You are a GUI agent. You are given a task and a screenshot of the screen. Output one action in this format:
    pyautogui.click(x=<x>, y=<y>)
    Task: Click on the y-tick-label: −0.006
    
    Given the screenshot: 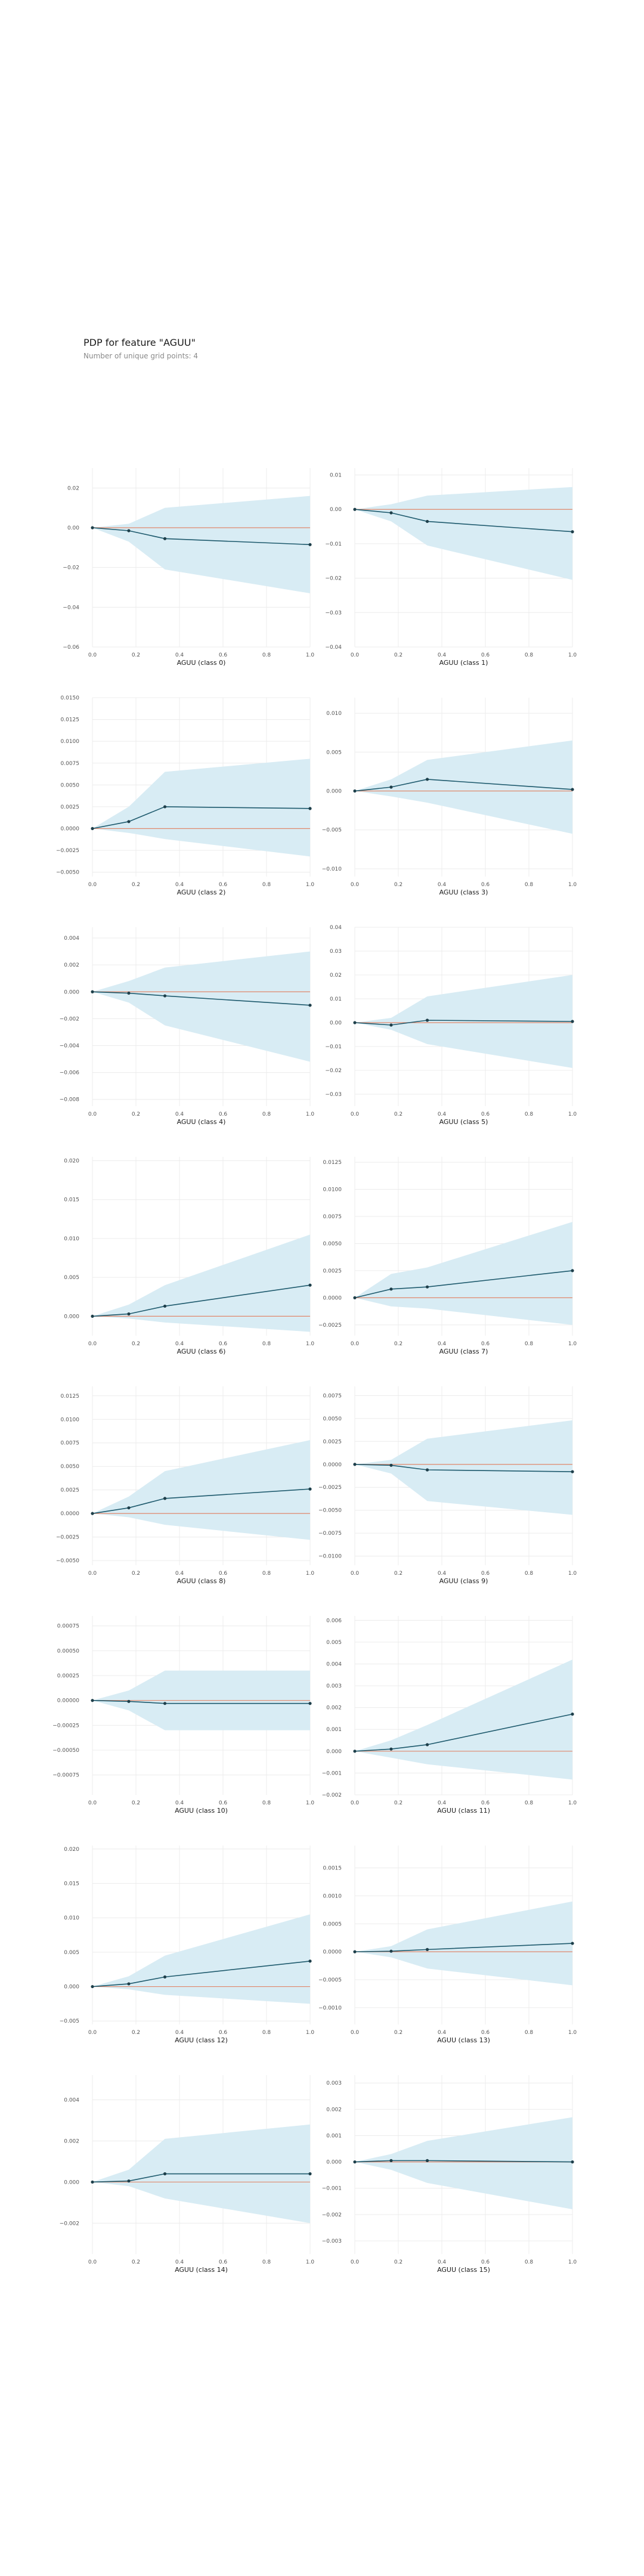 What is the action you would take?
    pyautogui.click(x=70, y=1073)
    